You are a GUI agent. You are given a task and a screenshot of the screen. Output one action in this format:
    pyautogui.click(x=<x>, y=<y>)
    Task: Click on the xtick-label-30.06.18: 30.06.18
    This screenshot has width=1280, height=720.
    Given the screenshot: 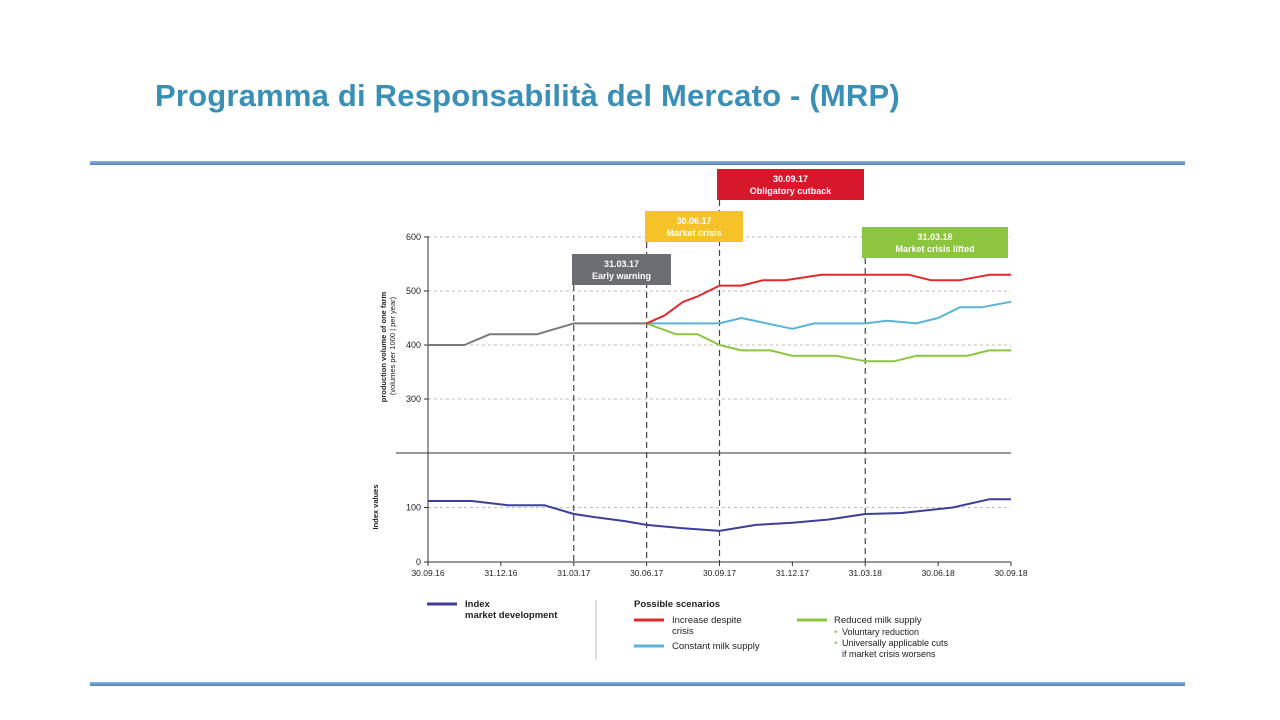 What is the action you would take?
    pyautogui.click(x=938, y=573)
    